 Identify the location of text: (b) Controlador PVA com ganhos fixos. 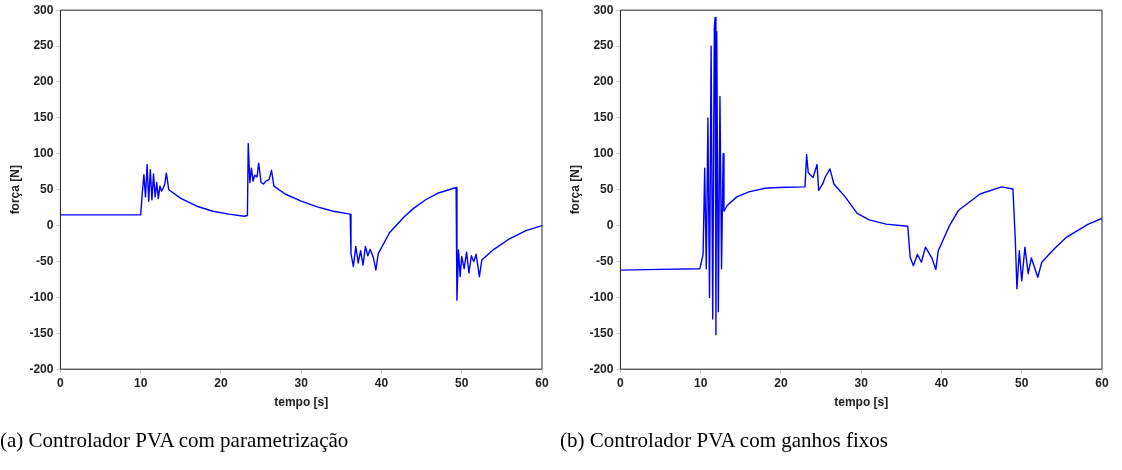
(724, 440).